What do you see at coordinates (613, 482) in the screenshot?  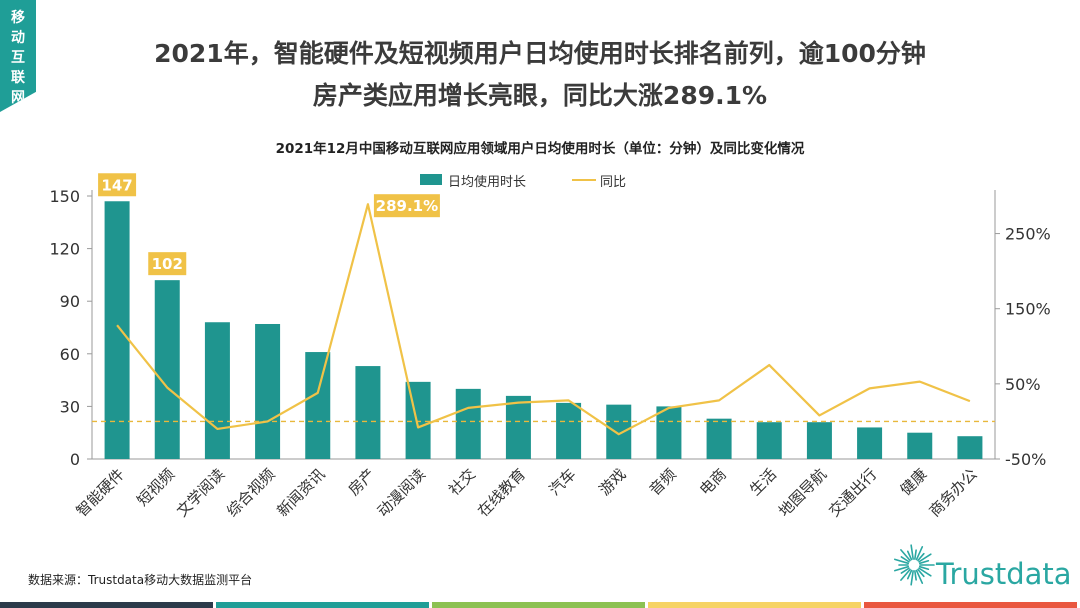 I see `x-category-label: 游戏` at bounding box center [613, 482].